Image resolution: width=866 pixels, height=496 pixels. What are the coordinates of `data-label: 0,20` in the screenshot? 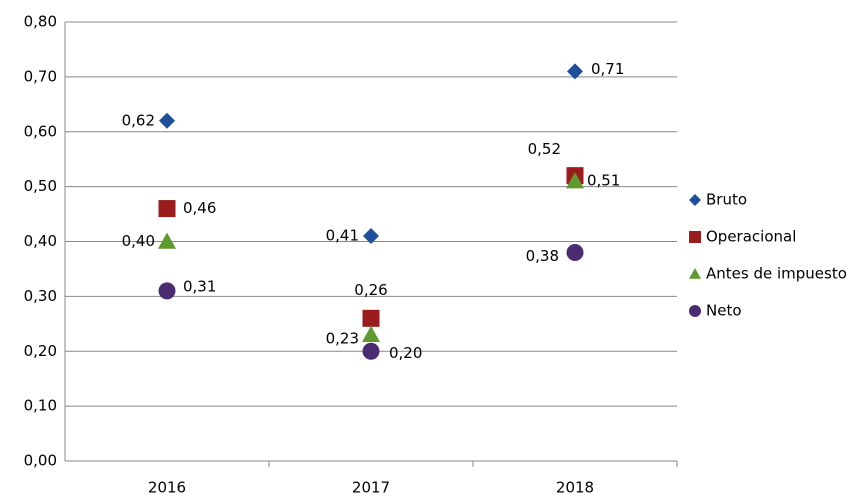 It's located at (405, 353).